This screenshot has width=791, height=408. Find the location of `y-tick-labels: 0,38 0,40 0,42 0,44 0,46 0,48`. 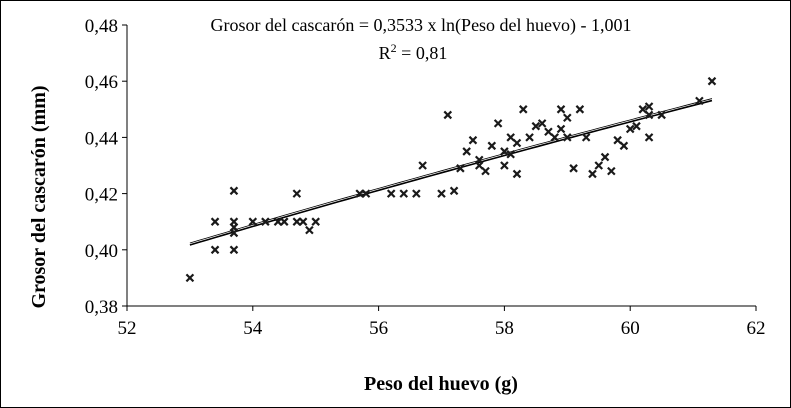

y-tick-labels: 0,38 0,40 0,42 0,44 0,46 0,48 is located at coordinates (102, 167).